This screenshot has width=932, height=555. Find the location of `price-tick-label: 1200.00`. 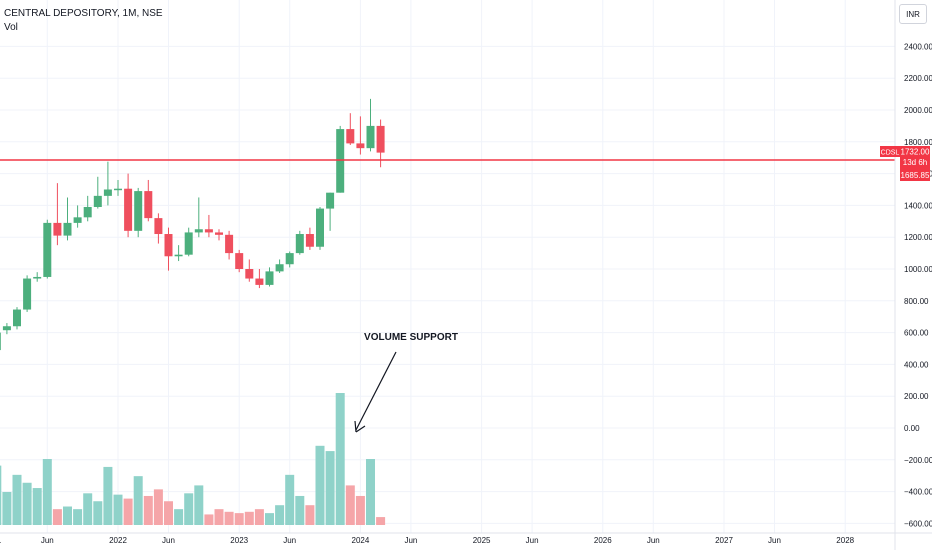

price-tick-label: 1200.00 is located at coordinates (918, 237).